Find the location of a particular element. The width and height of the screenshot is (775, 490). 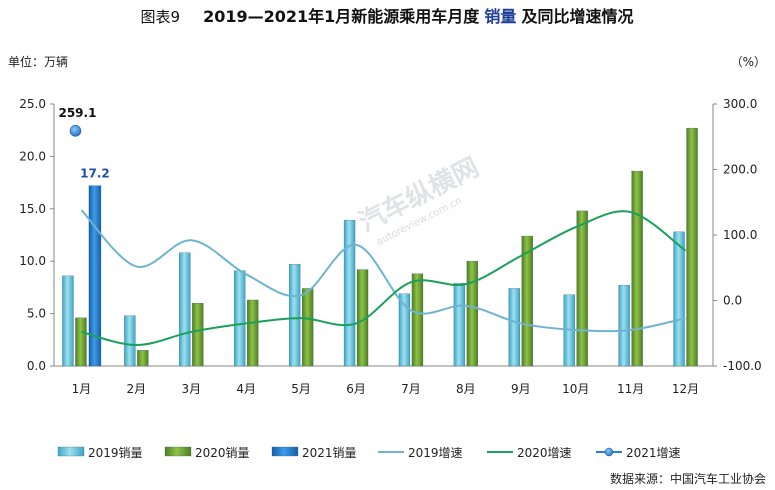

chart-title: 图表9 2019—2021年1月新能源乘用车月度 销量 及同比增速情况 is located at coordinates (386, 16).